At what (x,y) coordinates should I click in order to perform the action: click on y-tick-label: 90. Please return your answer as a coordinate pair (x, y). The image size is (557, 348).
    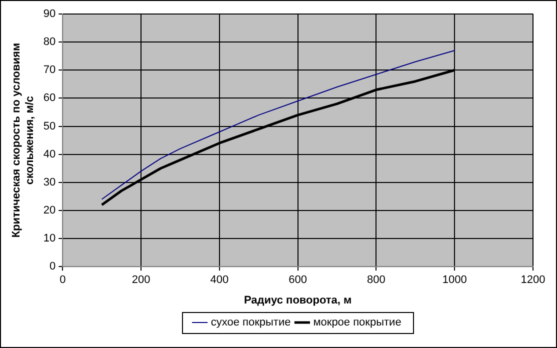
    Looking at the image, I should click on (49, 14).